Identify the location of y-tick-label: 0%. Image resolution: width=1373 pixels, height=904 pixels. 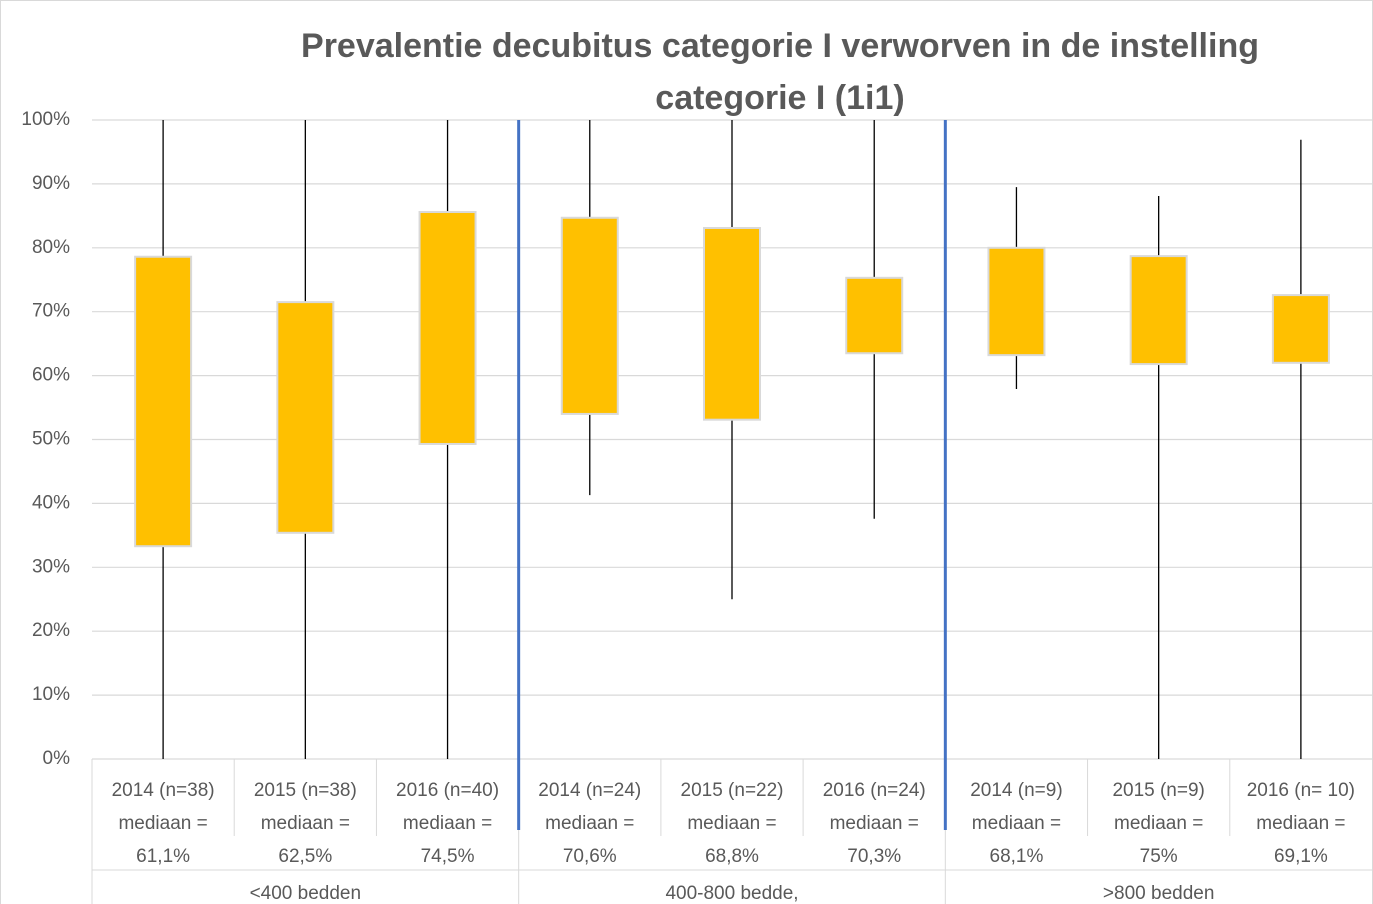
(57, 758).